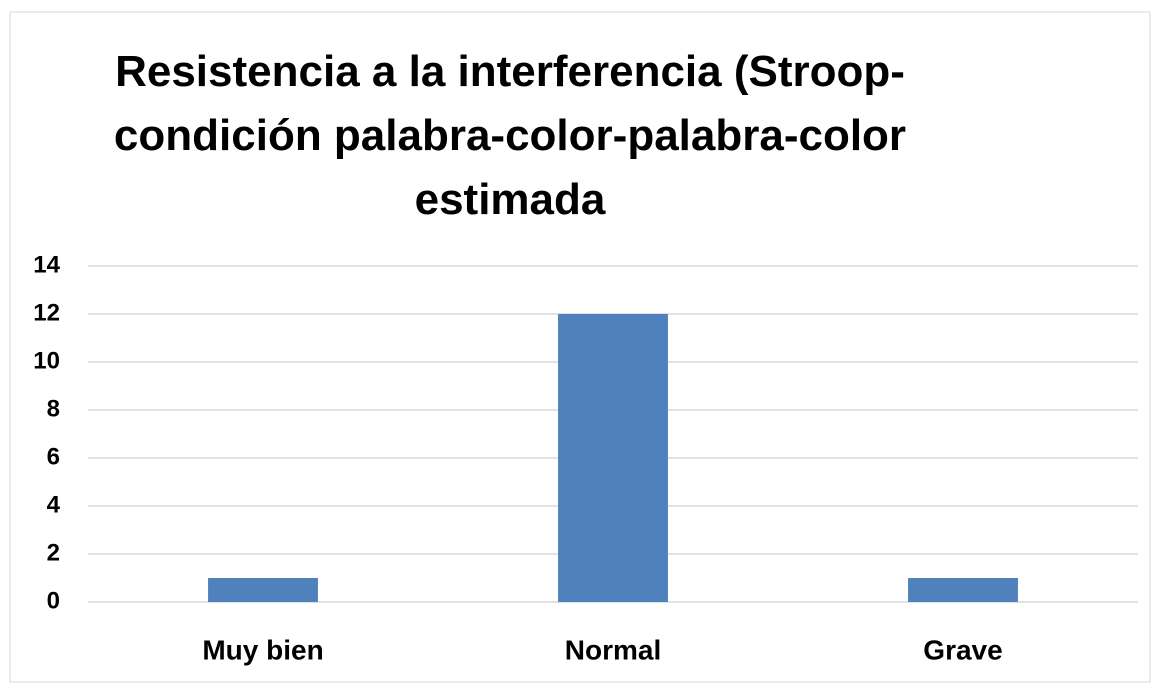 The height and width of the screenshot is (683, 1156). What do you see at coordinates (962, 649) in the screenshot?
I see `x-tick-label: Grave` at bounding box center [962, 649].